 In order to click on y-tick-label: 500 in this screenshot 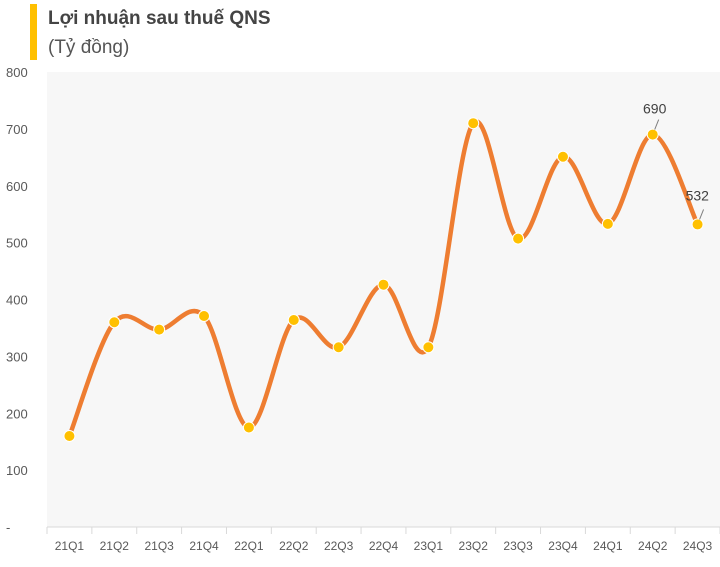, I will do `click(17, 243)`.